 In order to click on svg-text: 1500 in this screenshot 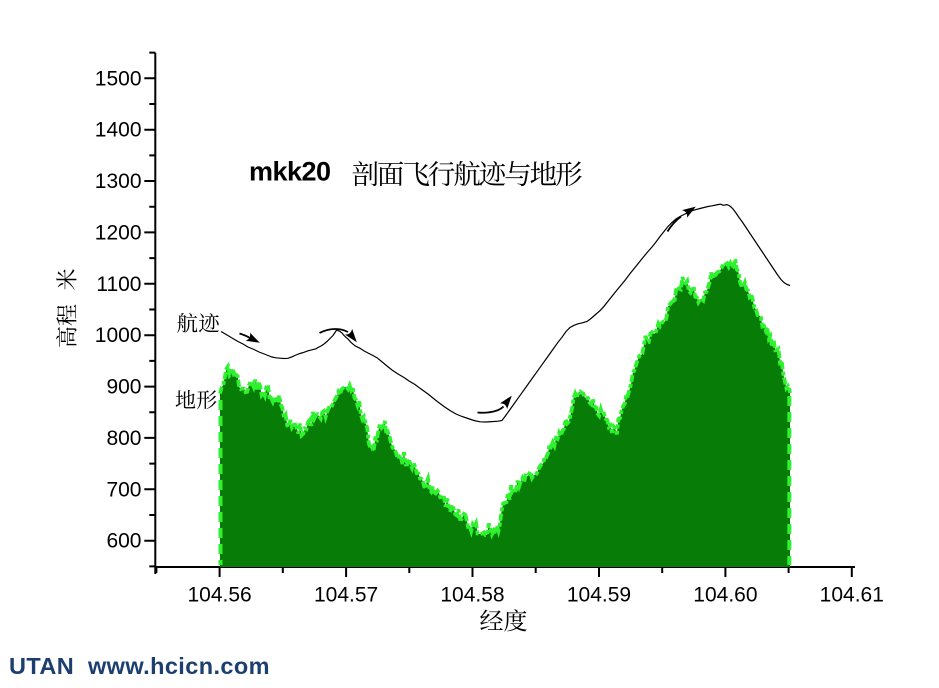, I will do `click(118, 78)`.